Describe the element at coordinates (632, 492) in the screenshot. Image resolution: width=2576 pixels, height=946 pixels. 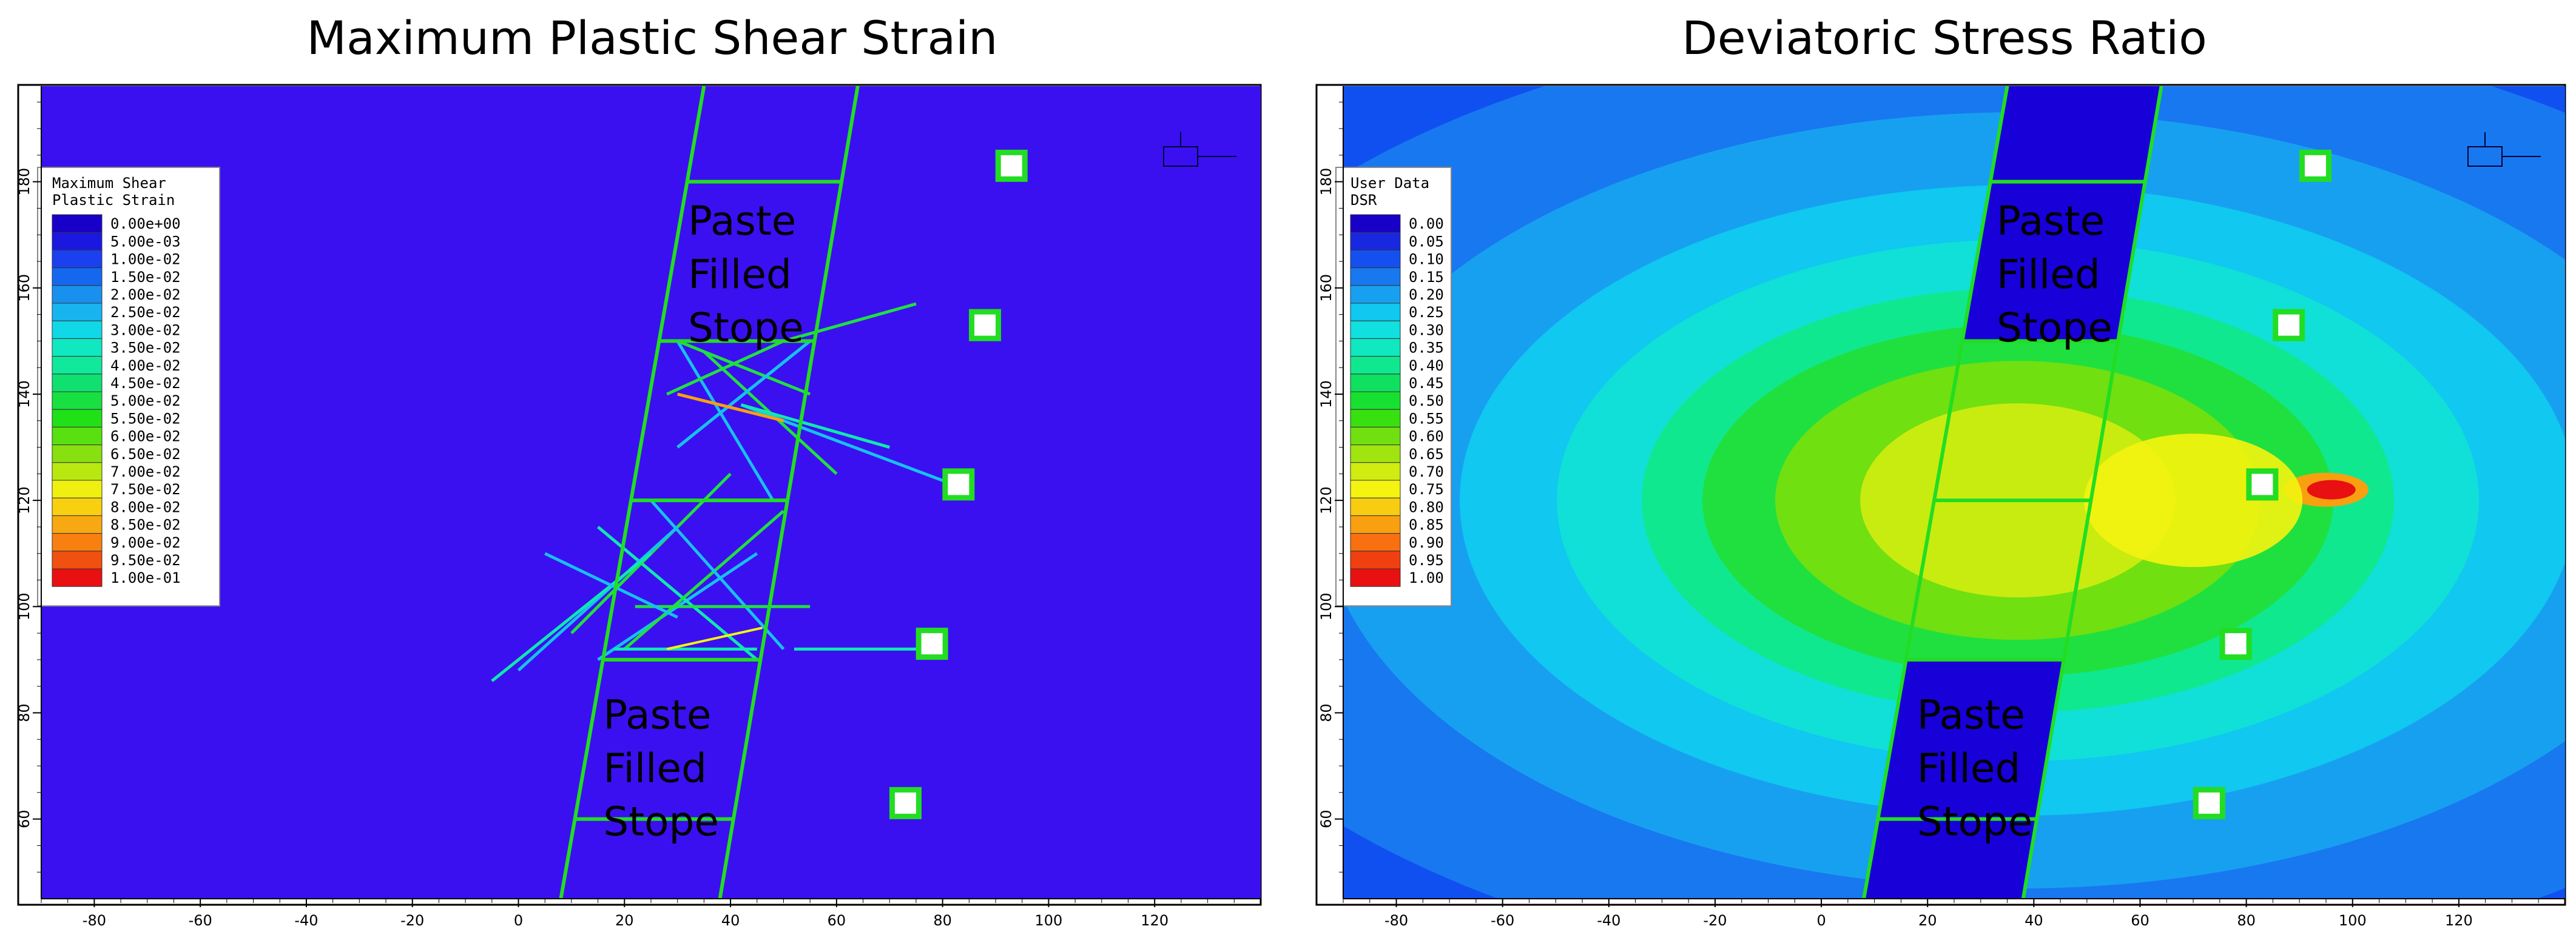
I see `stope-left-edge` at that location.